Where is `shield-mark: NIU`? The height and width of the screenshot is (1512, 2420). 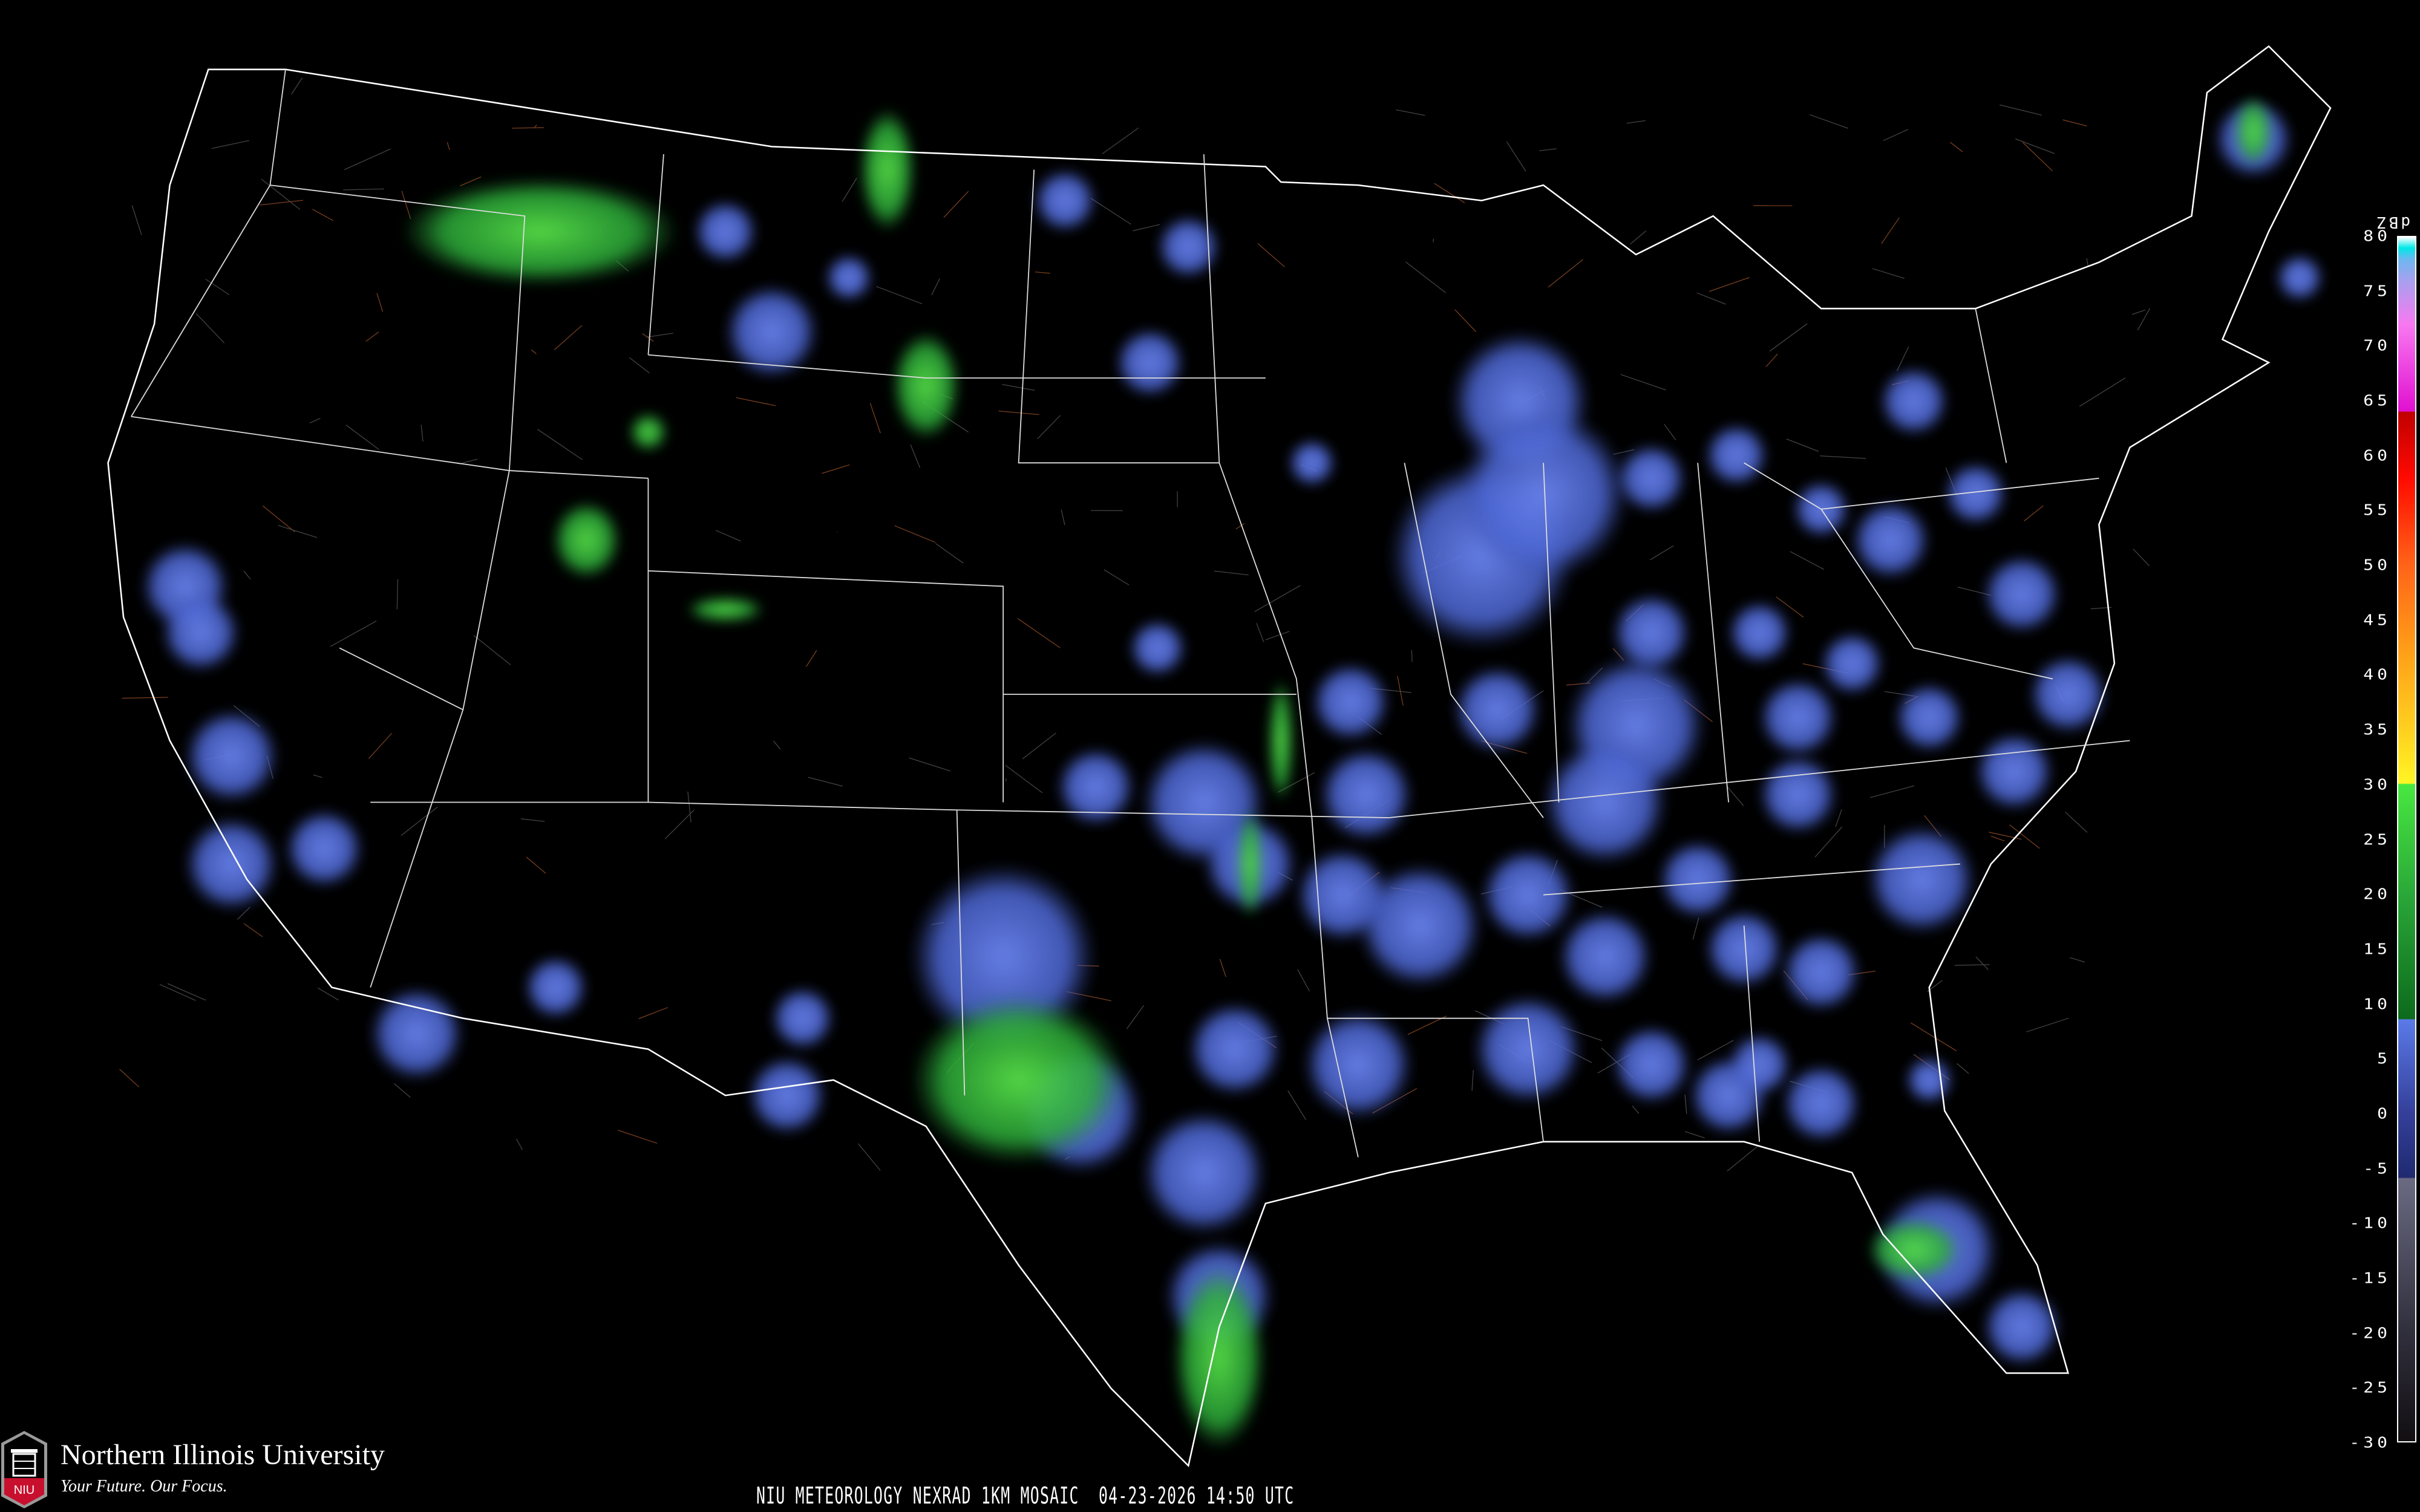 shield-mark: NIU is located at coordinates (24, 1491).